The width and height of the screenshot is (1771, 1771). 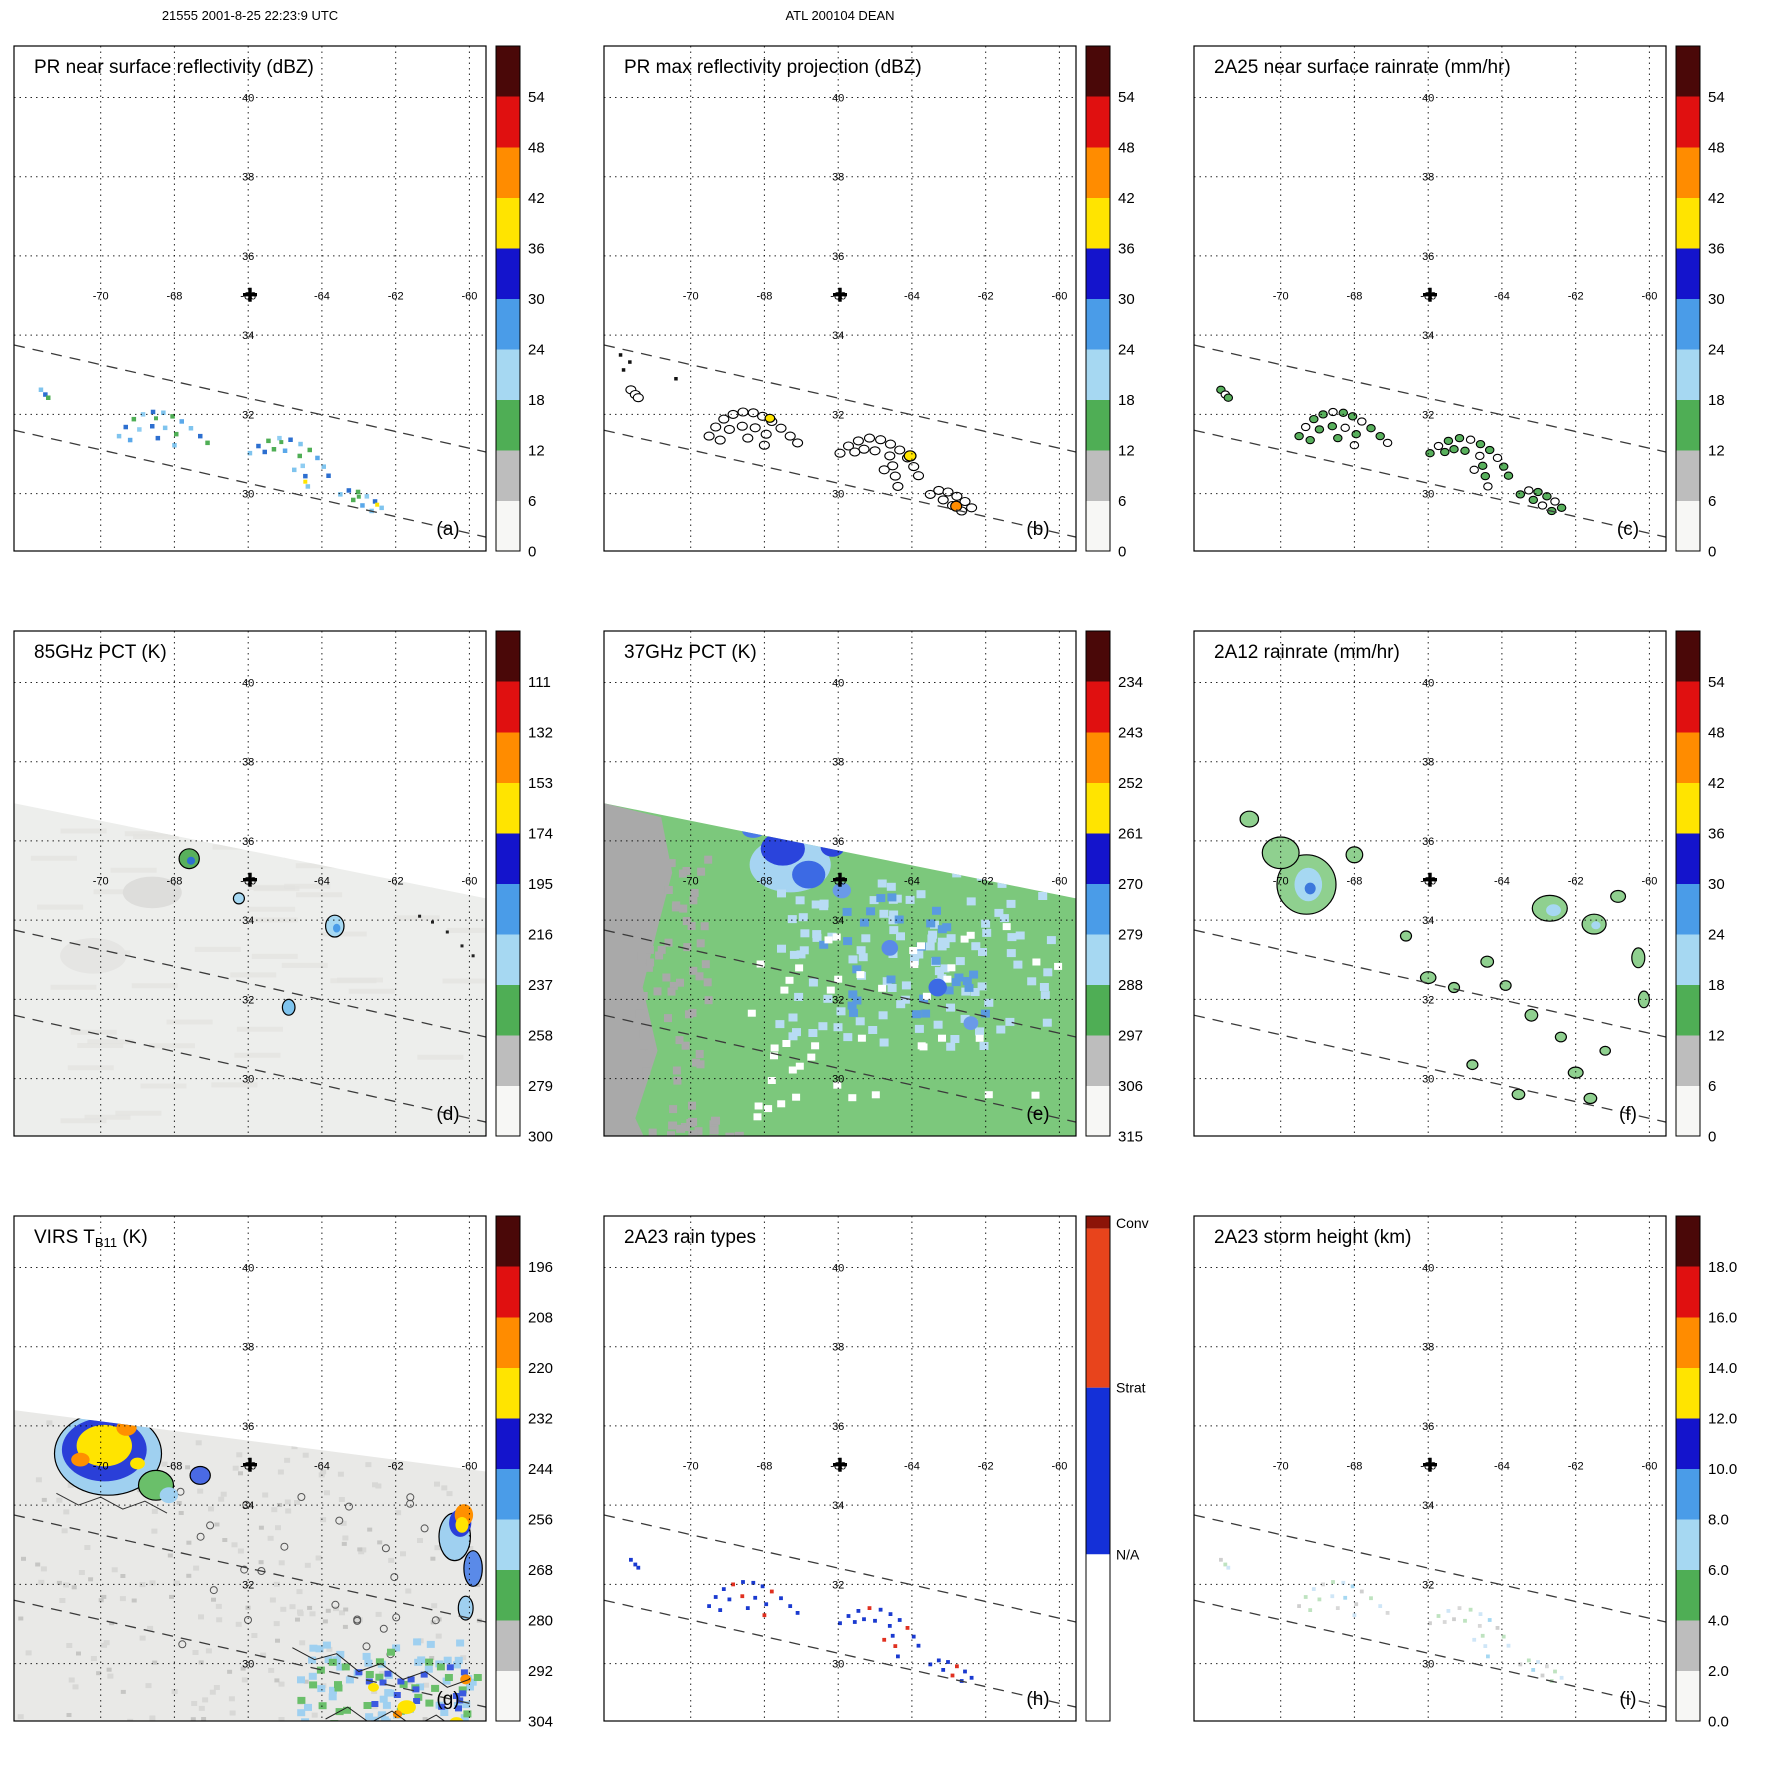 What do you see at coordinates (1718, 1721) in the screenshot?
I see `colorbar-tick: 0.0` at bounding box center [1718, 1721].